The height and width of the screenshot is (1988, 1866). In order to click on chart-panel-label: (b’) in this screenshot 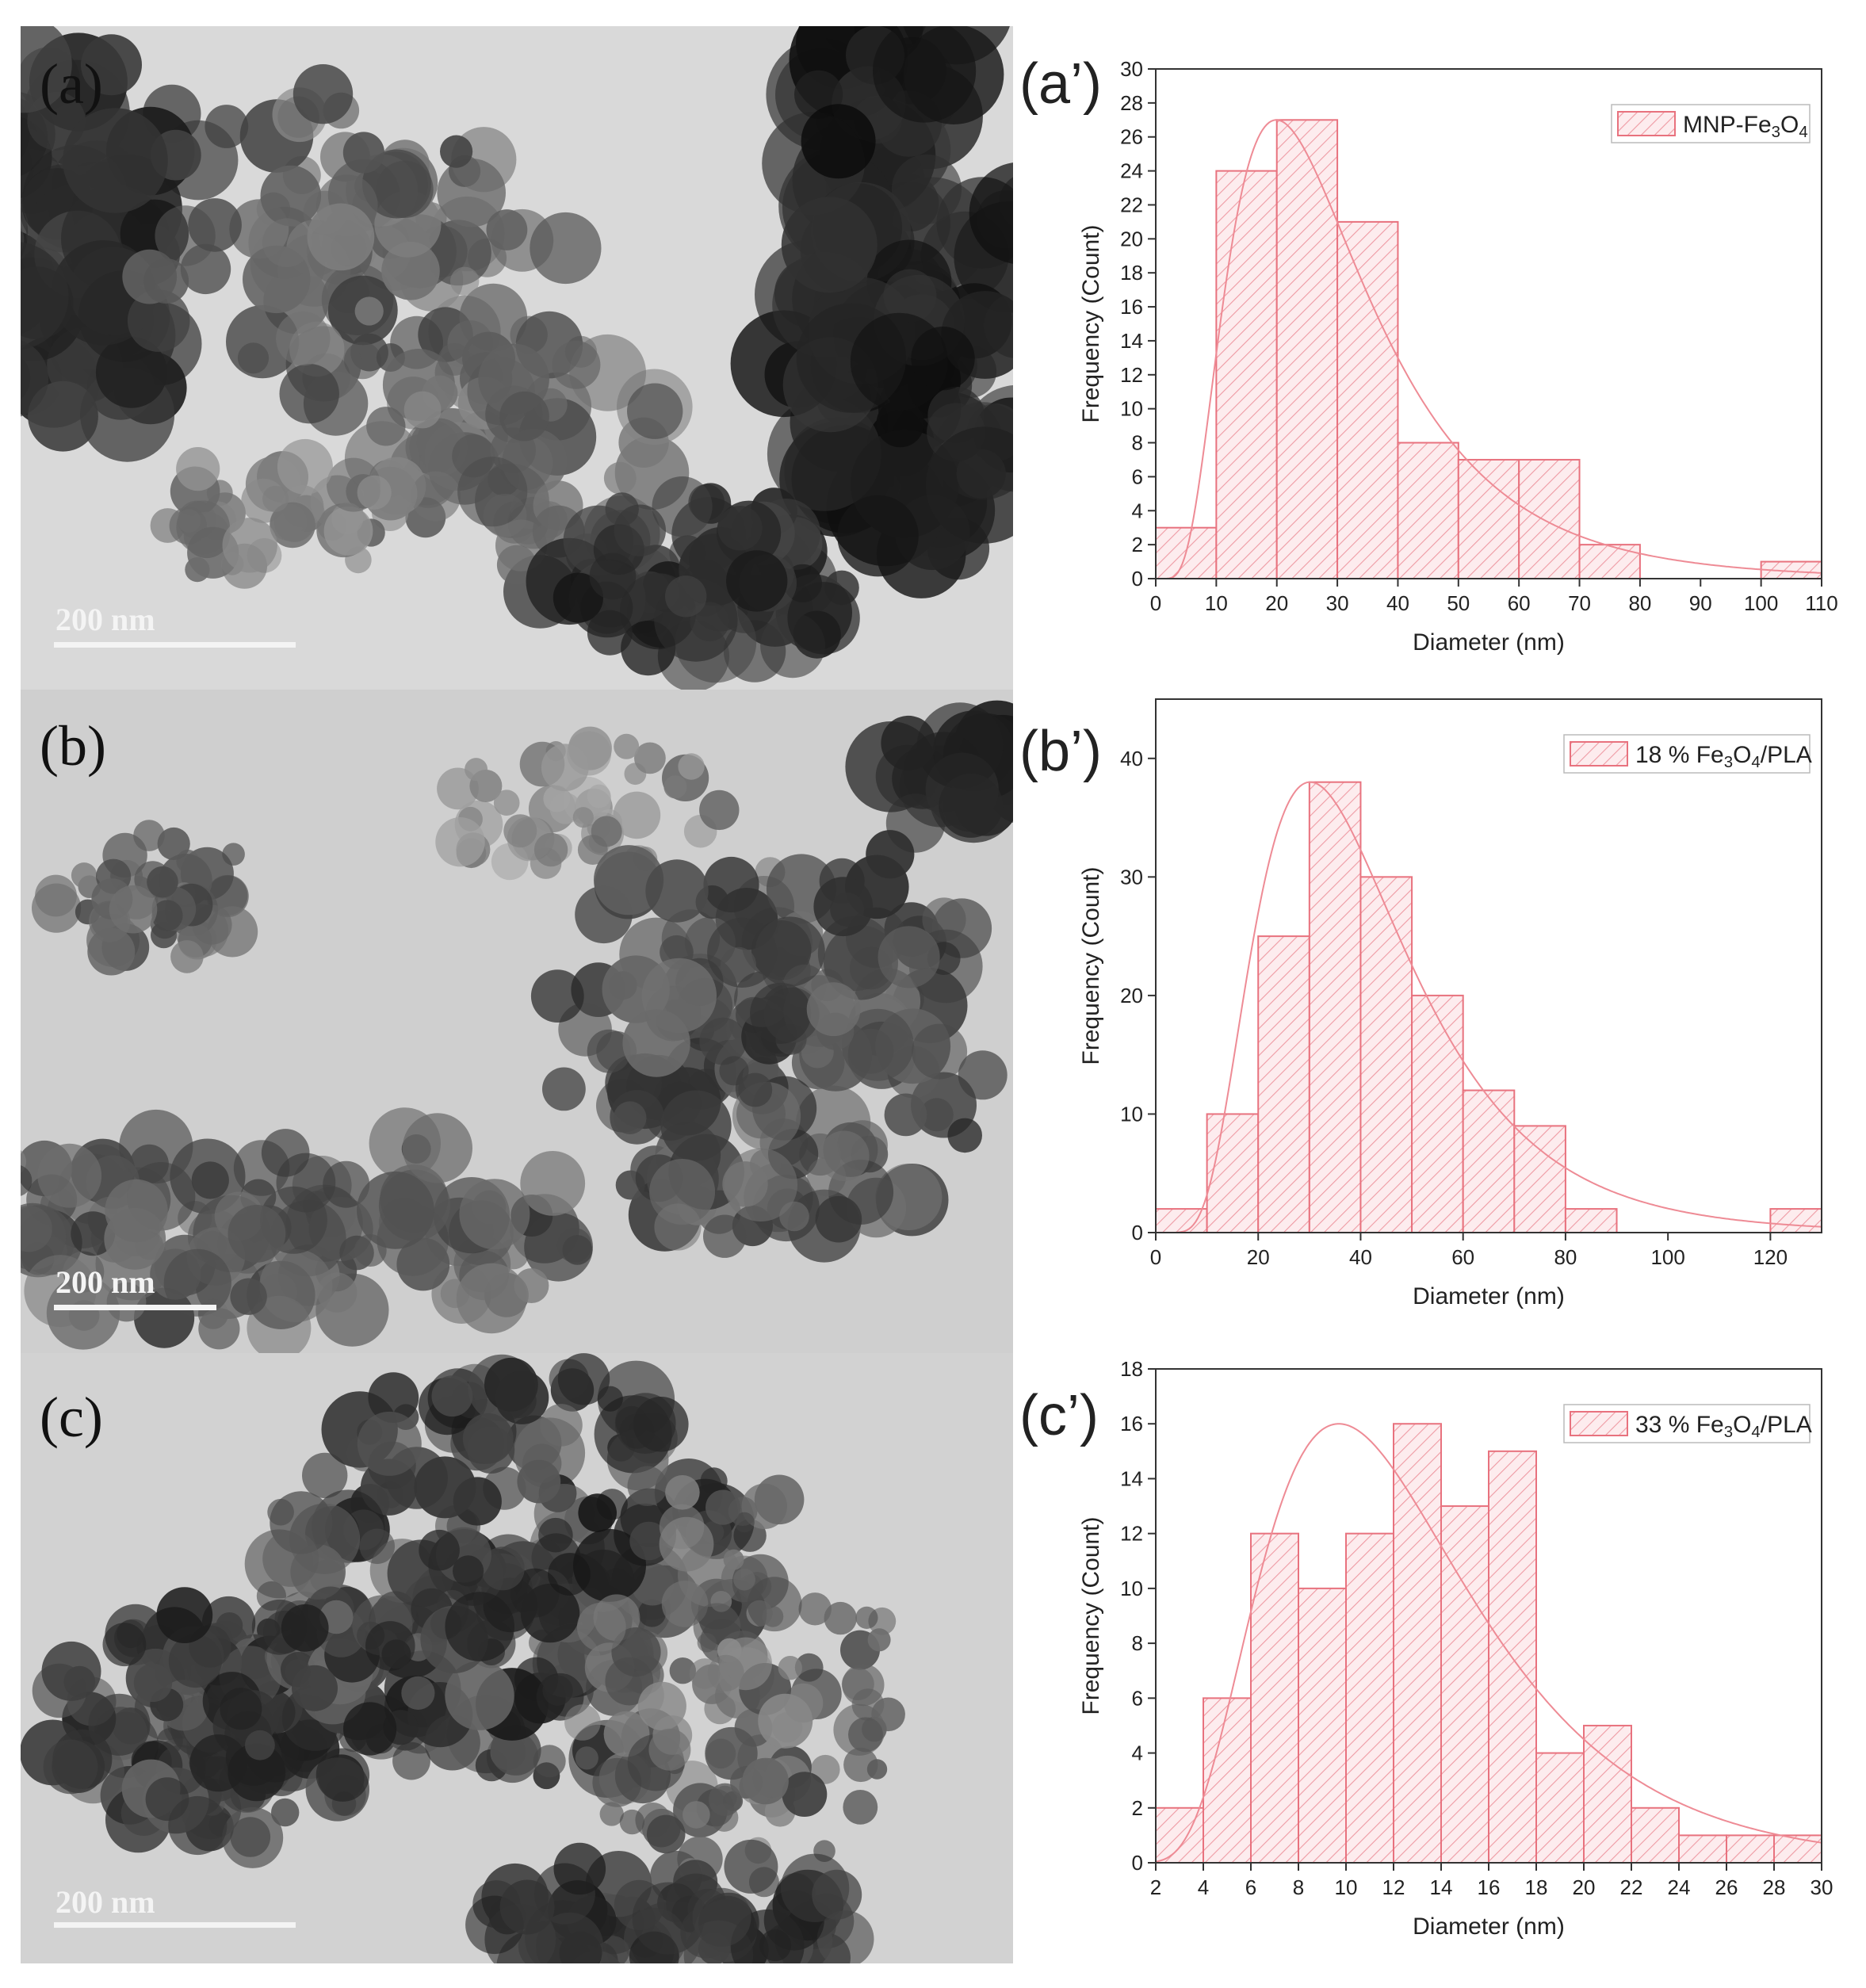, I will do `click(1060, 751)`.